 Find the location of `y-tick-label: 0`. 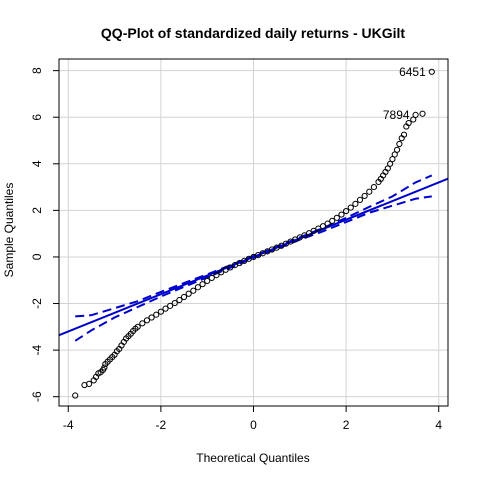

y-tick-label: 0 is located at coordinates (37, 256).